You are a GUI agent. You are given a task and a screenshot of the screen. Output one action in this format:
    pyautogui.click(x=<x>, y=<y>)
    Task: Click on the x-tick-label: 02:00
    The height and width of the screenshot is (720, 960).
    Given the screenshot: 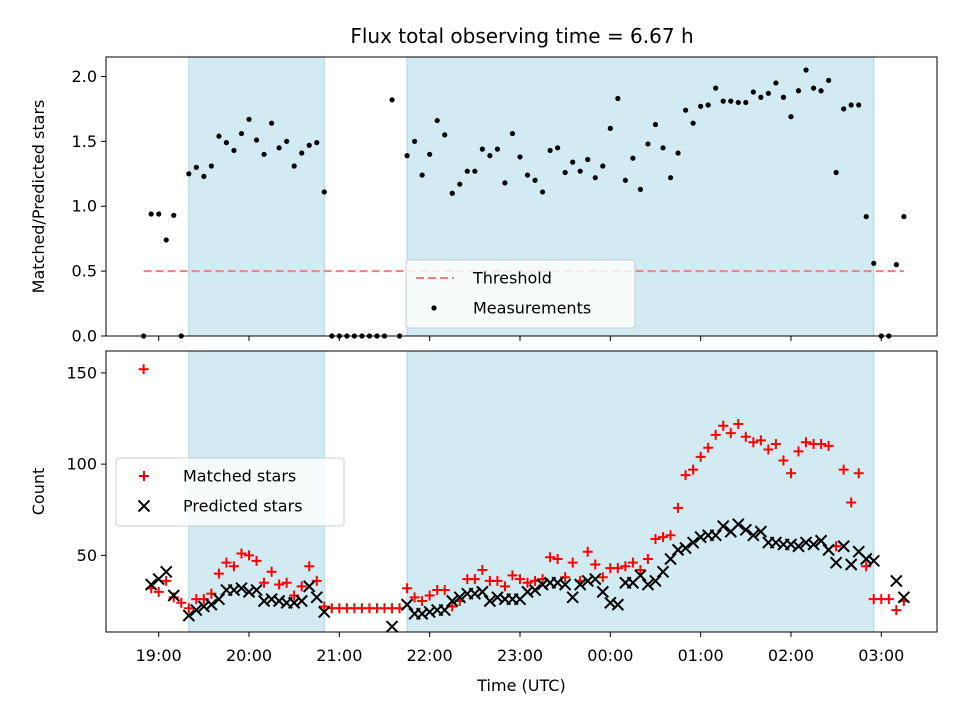 What is the action you would take?
    pyautogui.click(x=791, y=655)
    